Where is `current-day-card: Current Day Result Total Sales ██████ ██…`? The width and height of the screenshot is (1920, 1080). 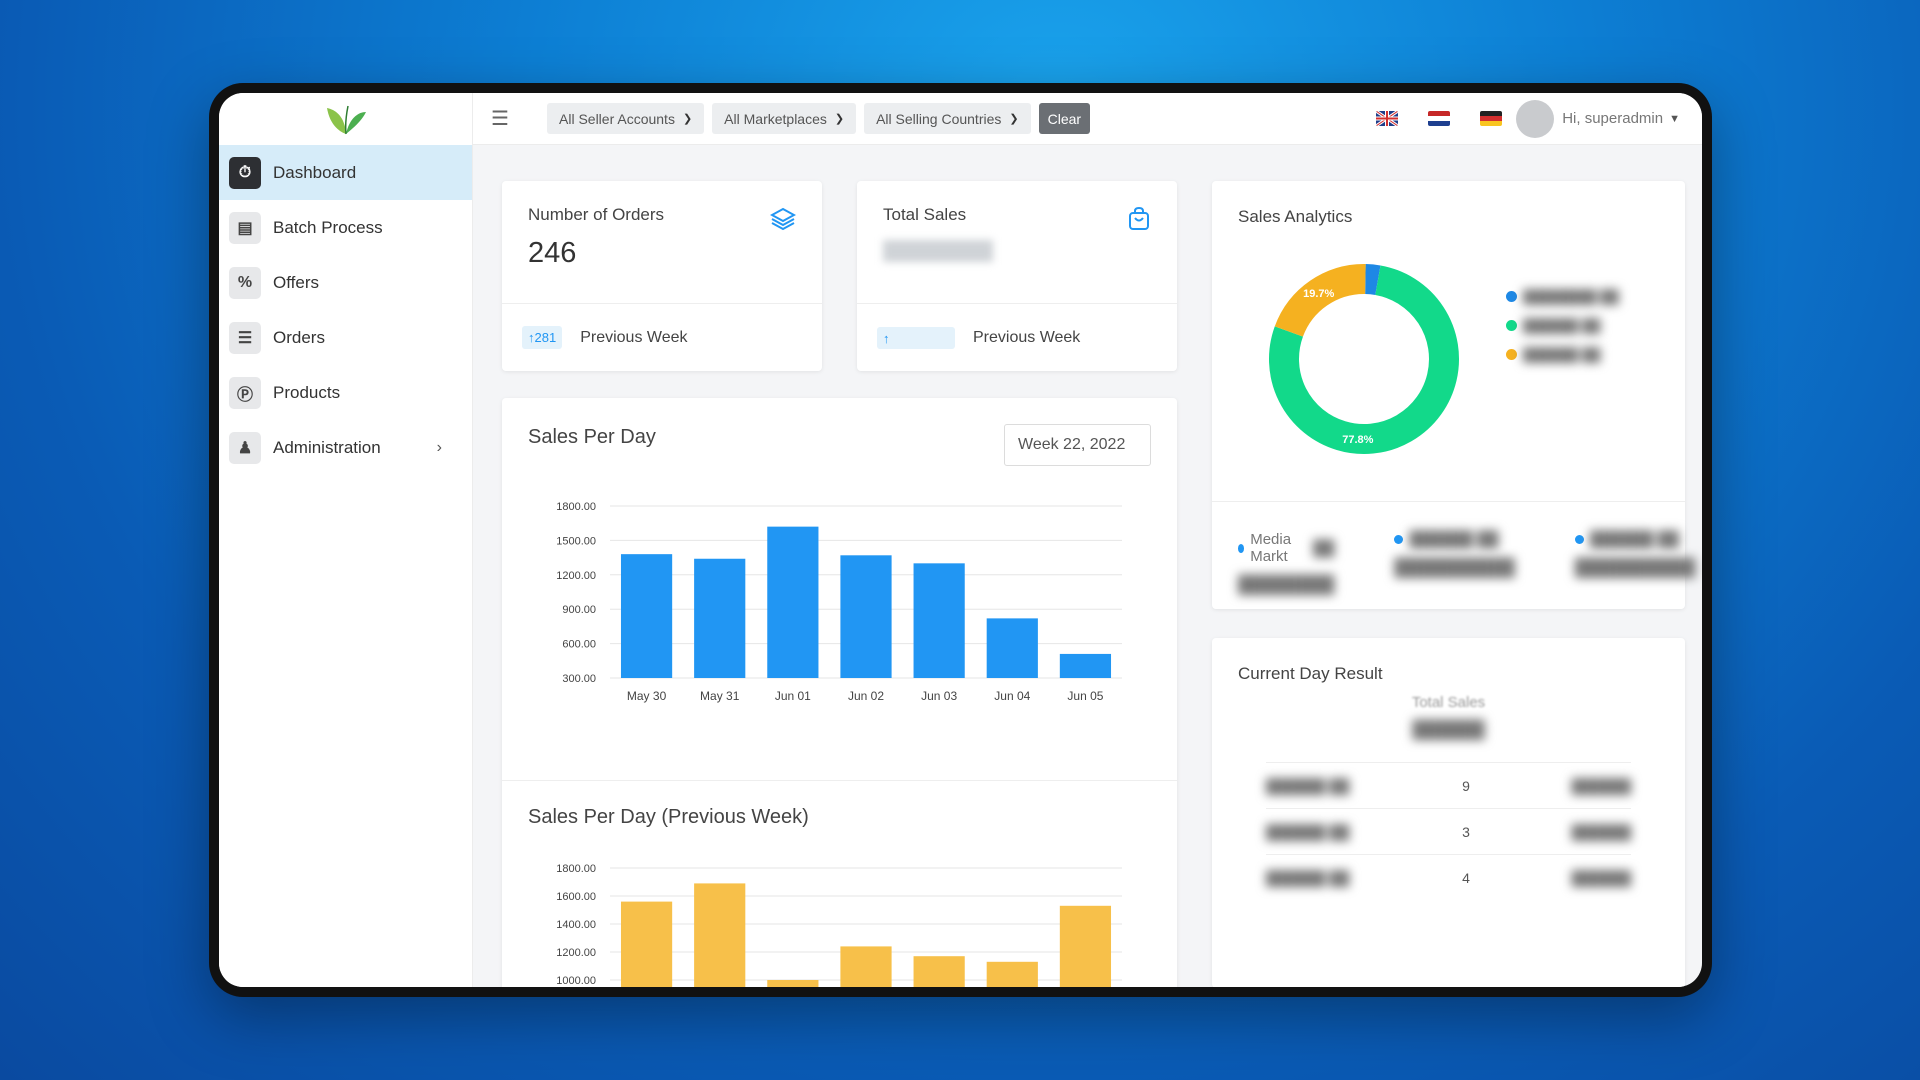
current-day-card: Current Day Result Total Sales ██████ ██… is located at coordinates (1448, 812).